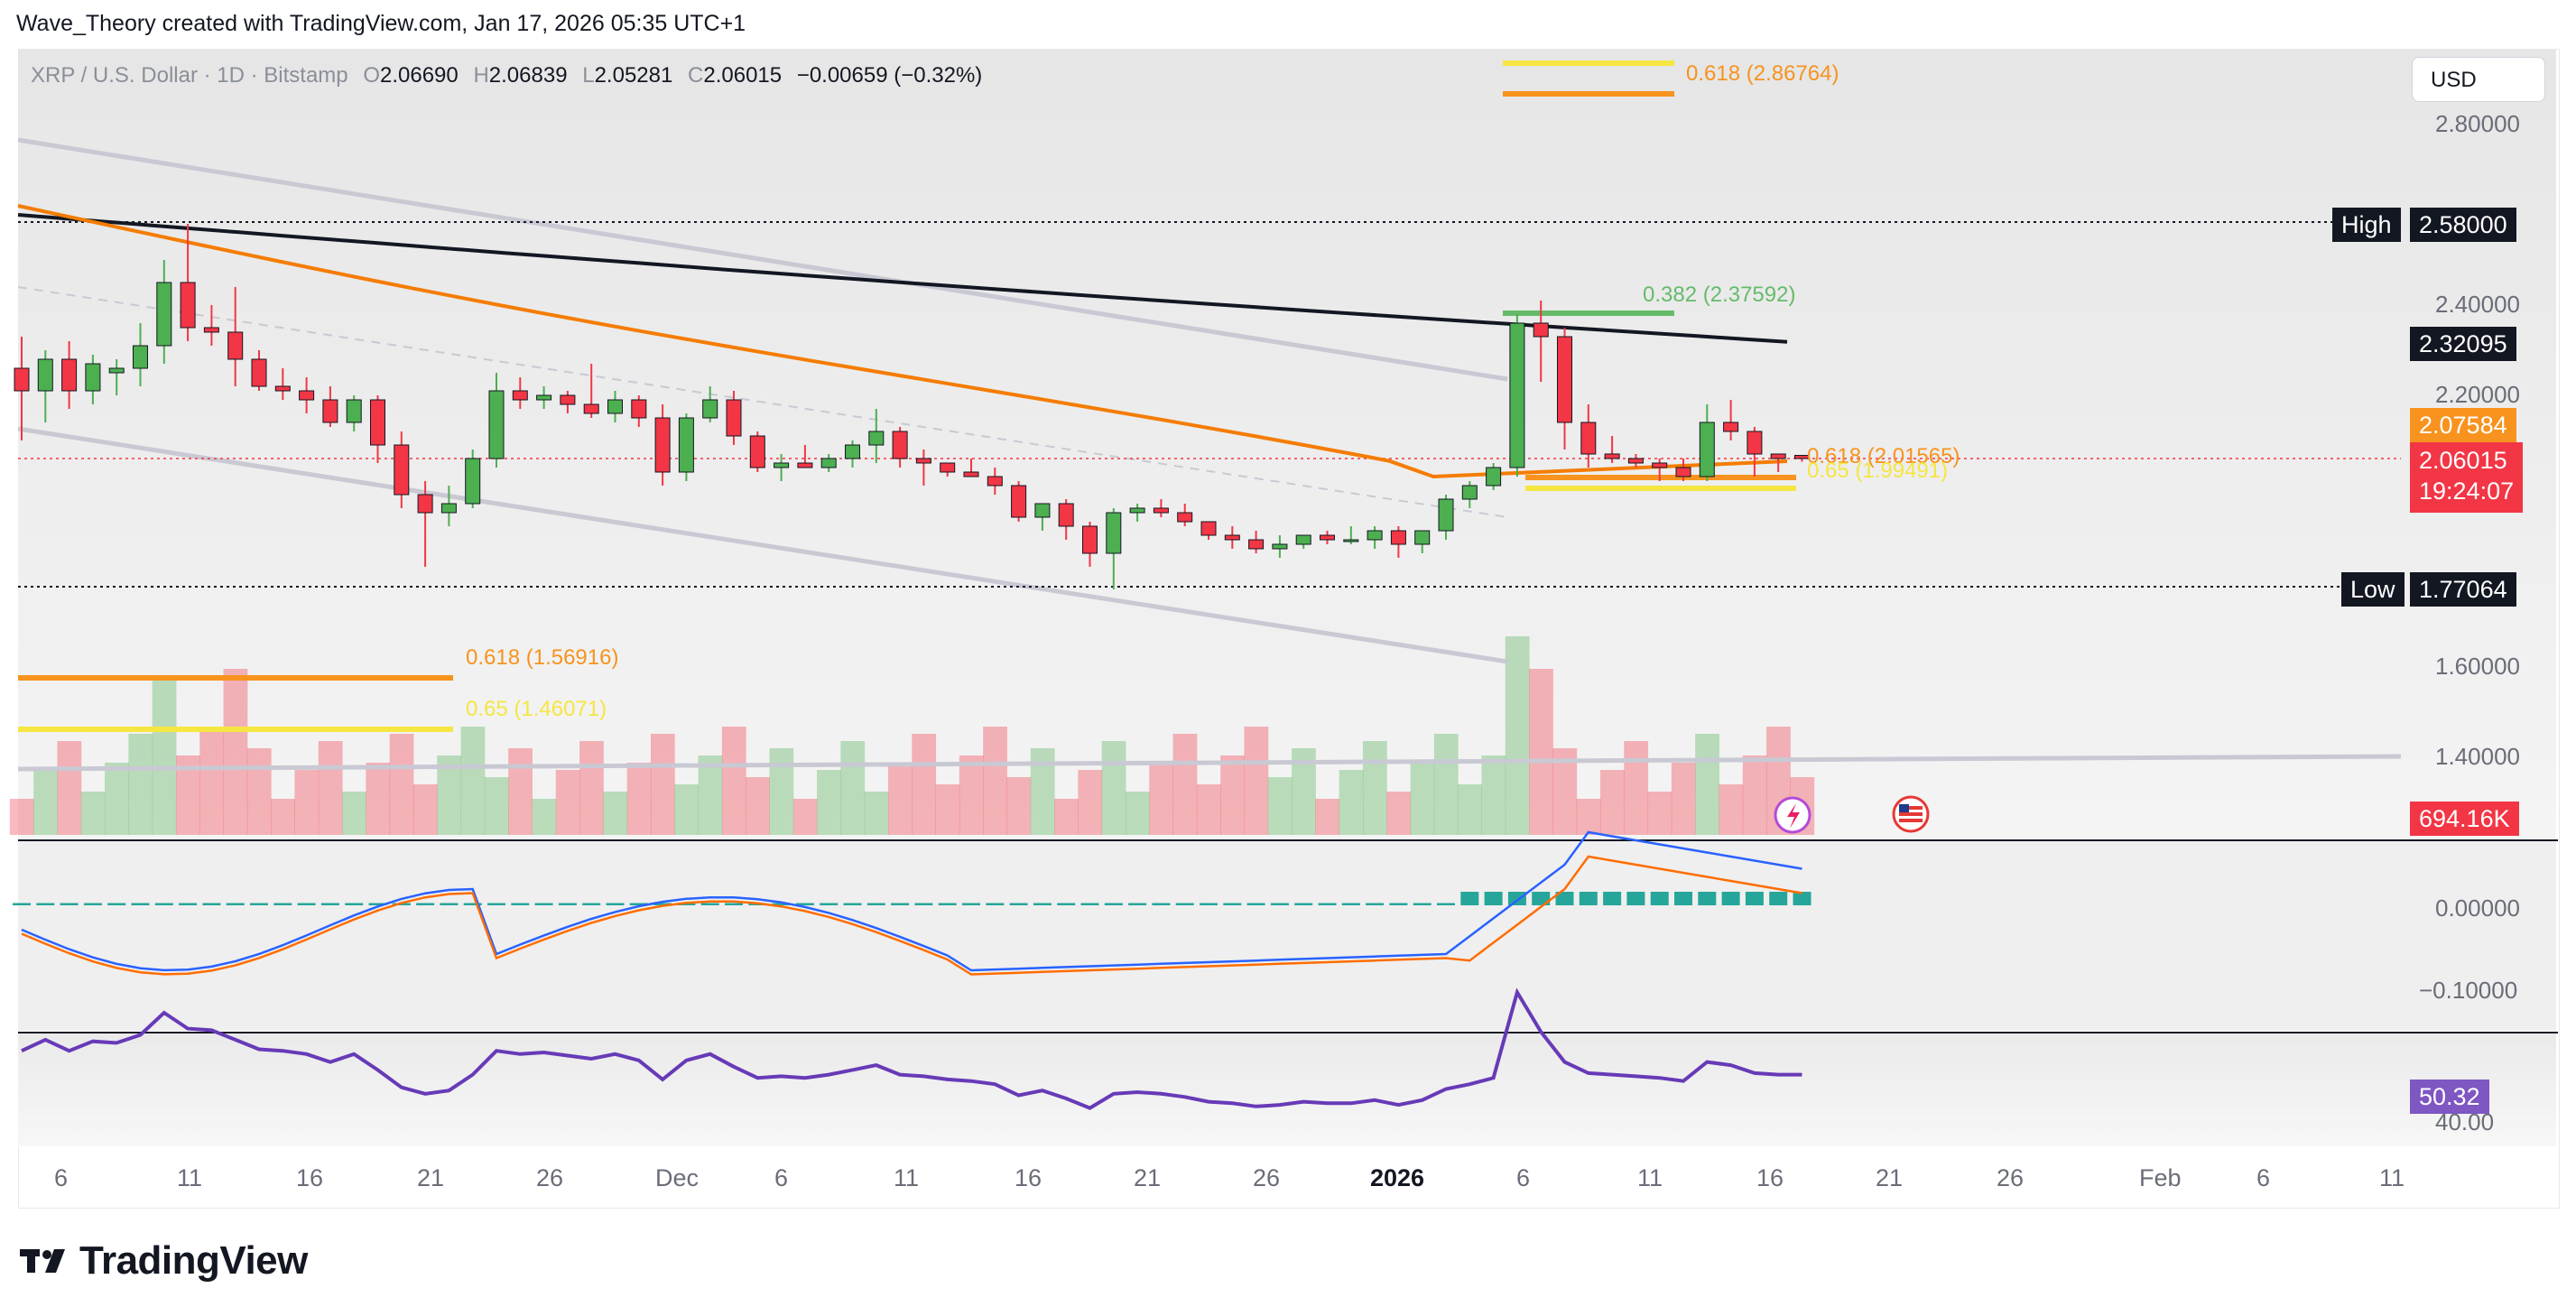 The image size is (2576, 1316). What do you see at coordinates (763, 402) in the screenshot?
I see `channel-mid-line` at bounding box center [763, 402].